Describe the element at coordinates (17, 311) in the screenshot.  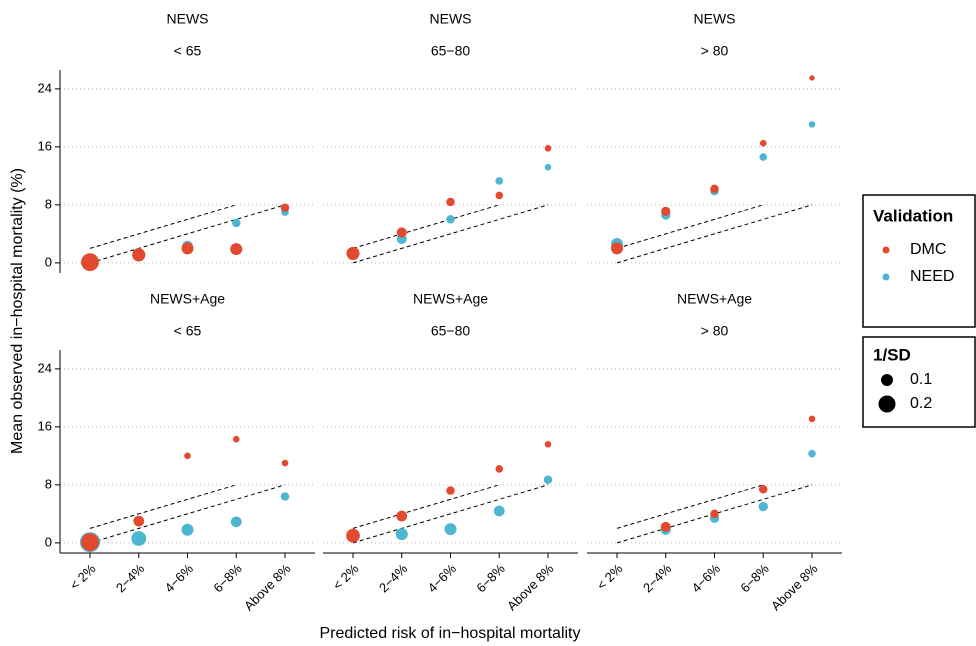
I see `y-axis-title: Mean observed in−hospital mortality (%)` at that location.